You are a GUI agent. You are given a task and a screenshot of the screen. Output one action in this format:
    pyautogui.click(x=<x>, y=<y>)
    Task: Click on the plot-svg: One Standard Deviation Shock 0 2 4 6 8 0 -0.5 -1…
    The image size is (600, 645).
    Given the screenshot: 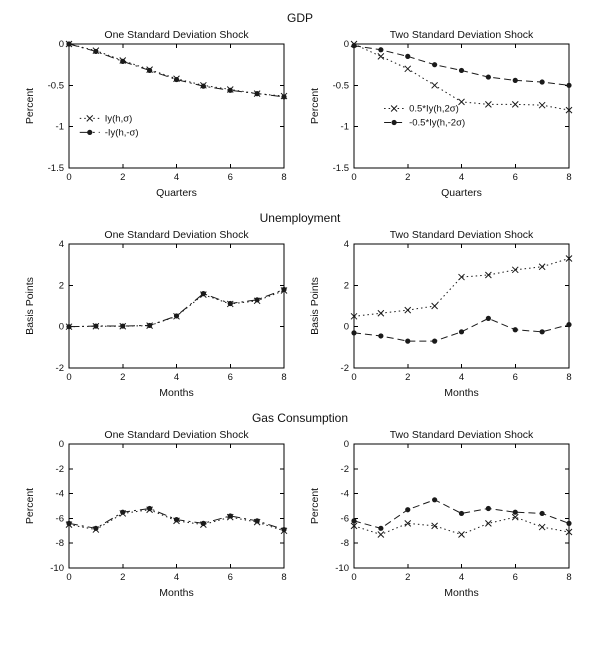 What is the action you would take?
    pyautogui.click(x=156, y=114)
    